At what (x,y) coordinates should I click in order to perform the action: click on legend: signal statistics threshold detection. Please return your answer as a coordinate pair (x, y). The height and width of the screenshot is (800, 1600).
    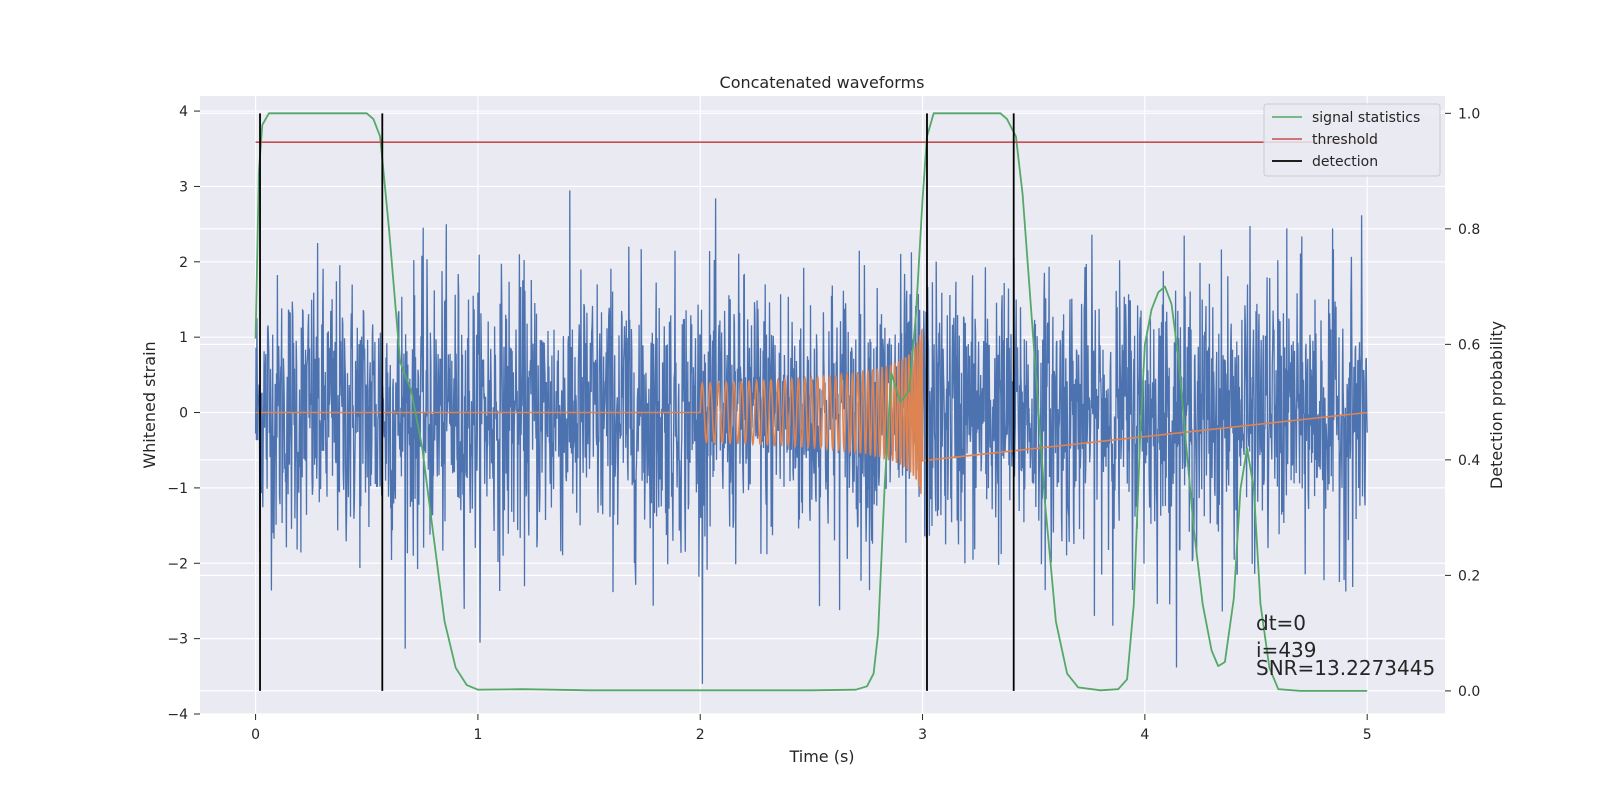
    Looking at the image, I should click on (1352, 140).